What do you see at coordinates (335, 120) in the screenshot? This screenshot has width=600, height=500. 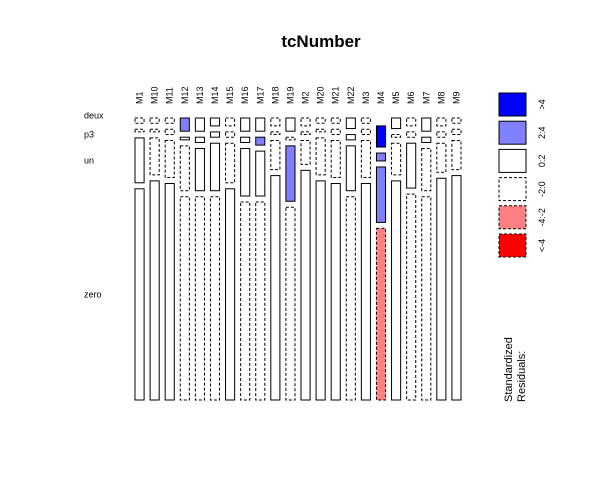 I see `mosaic-cell-M21-deux` at bounding box center [335, 120].